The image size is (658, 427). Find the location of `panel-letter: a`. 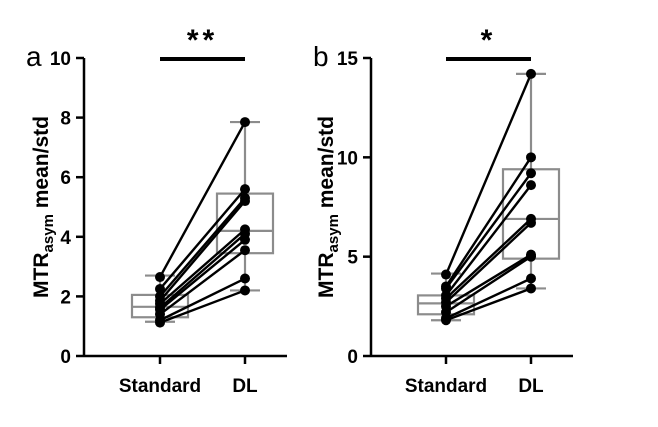

panel-letter: a is located at coordinates (34, 56).